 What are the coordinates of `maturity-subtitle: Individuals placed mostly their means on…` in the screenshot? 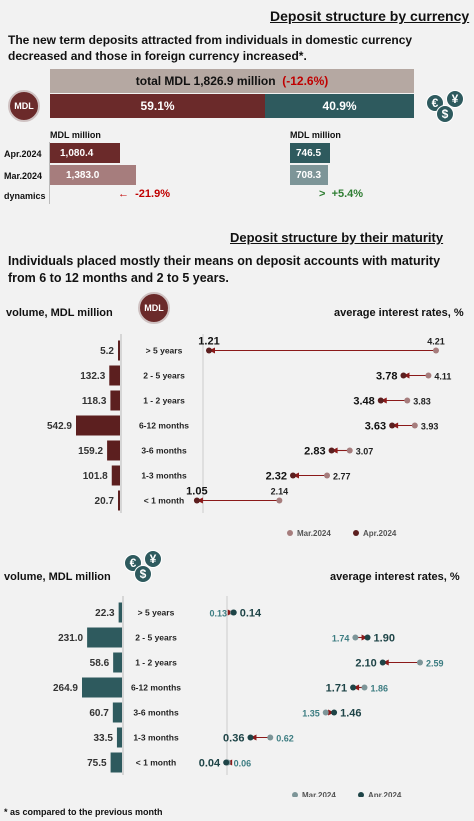 It's located at (224, 269).